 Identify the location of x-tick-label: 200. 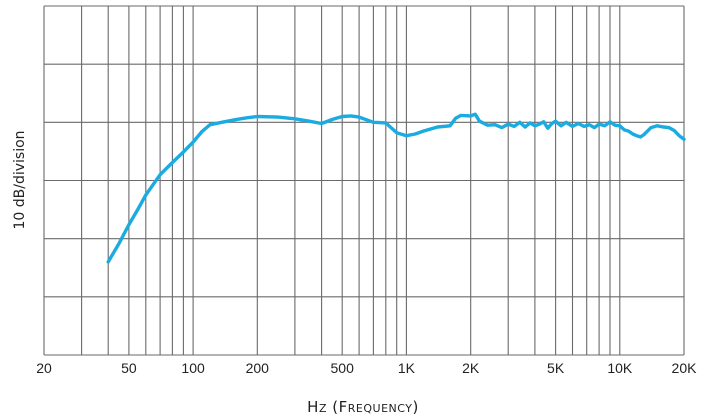
(258, 368).